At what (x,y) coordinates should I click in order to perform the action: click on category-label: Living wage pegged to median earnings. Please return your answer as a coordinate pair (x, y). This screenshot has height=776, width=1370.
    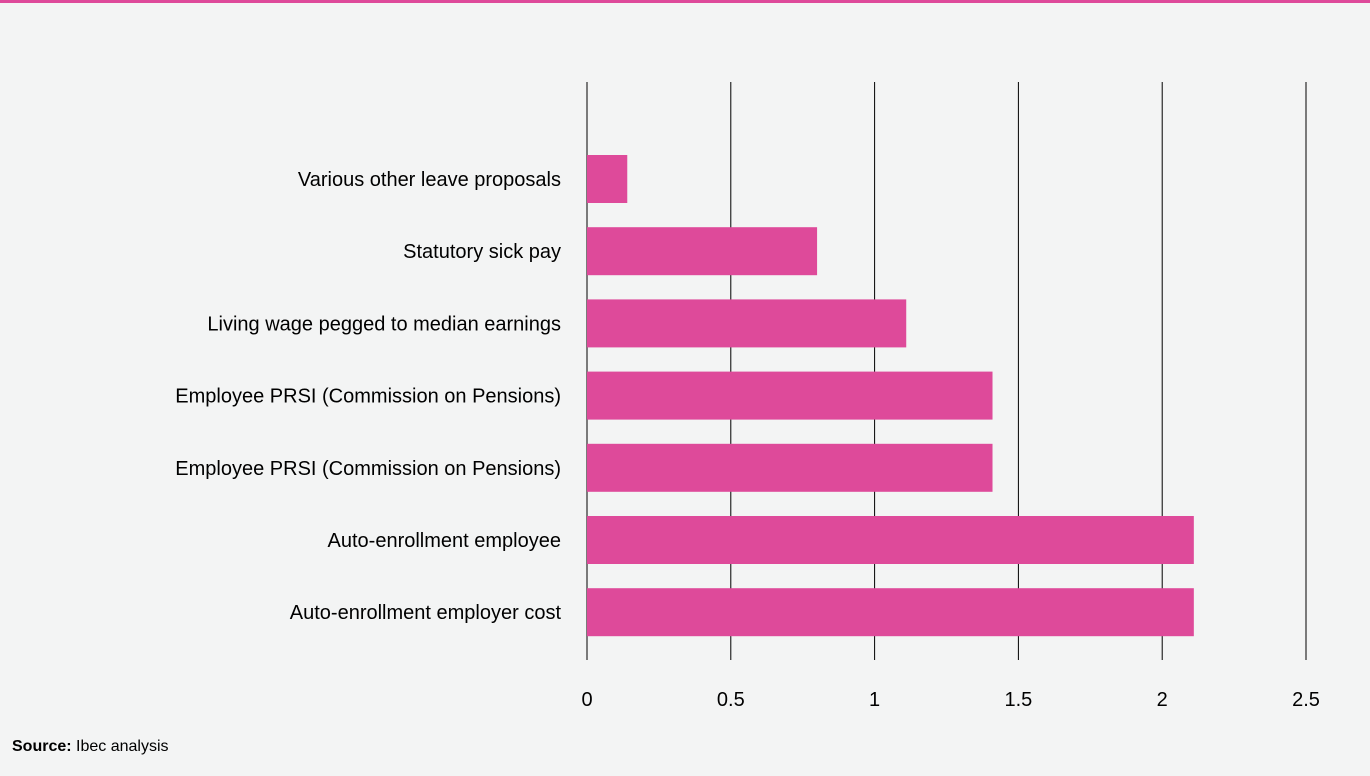
    Looking at the image, I should click on (384, 324).